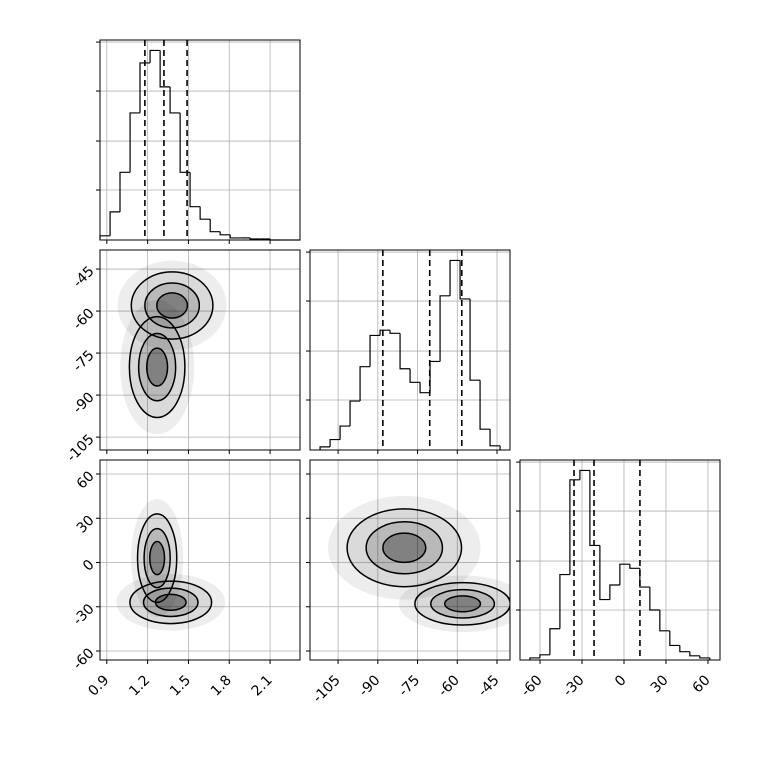 This screenshot has width=760, height=760. Describe the element at coordinates (621, 681) in the screenshot. I see `x-tick-label: 0` at that location.